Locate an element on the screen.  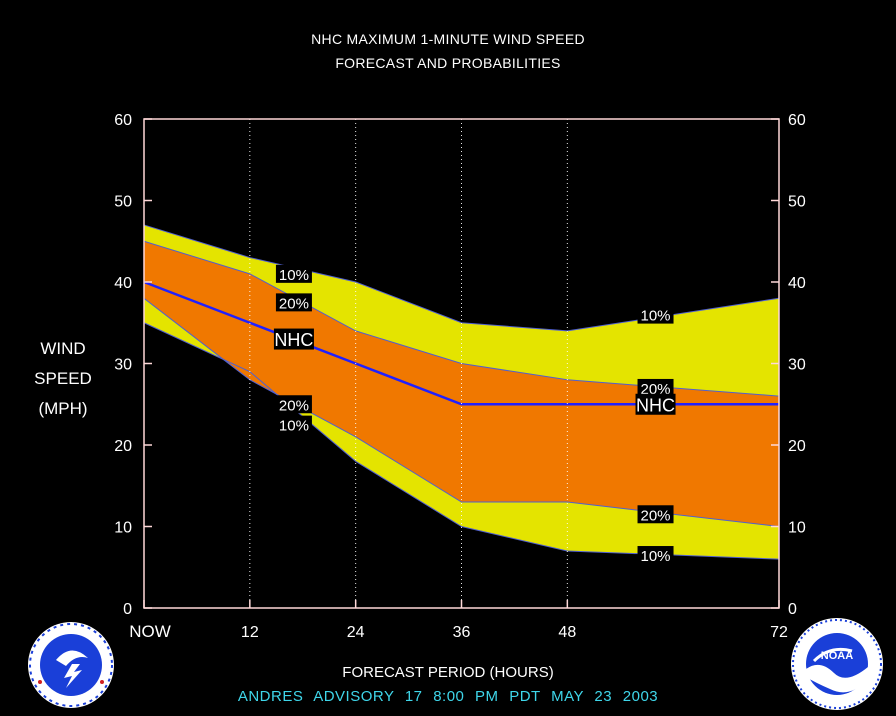
x-tick-label-48: 48 is located at coordinates (567, 632).